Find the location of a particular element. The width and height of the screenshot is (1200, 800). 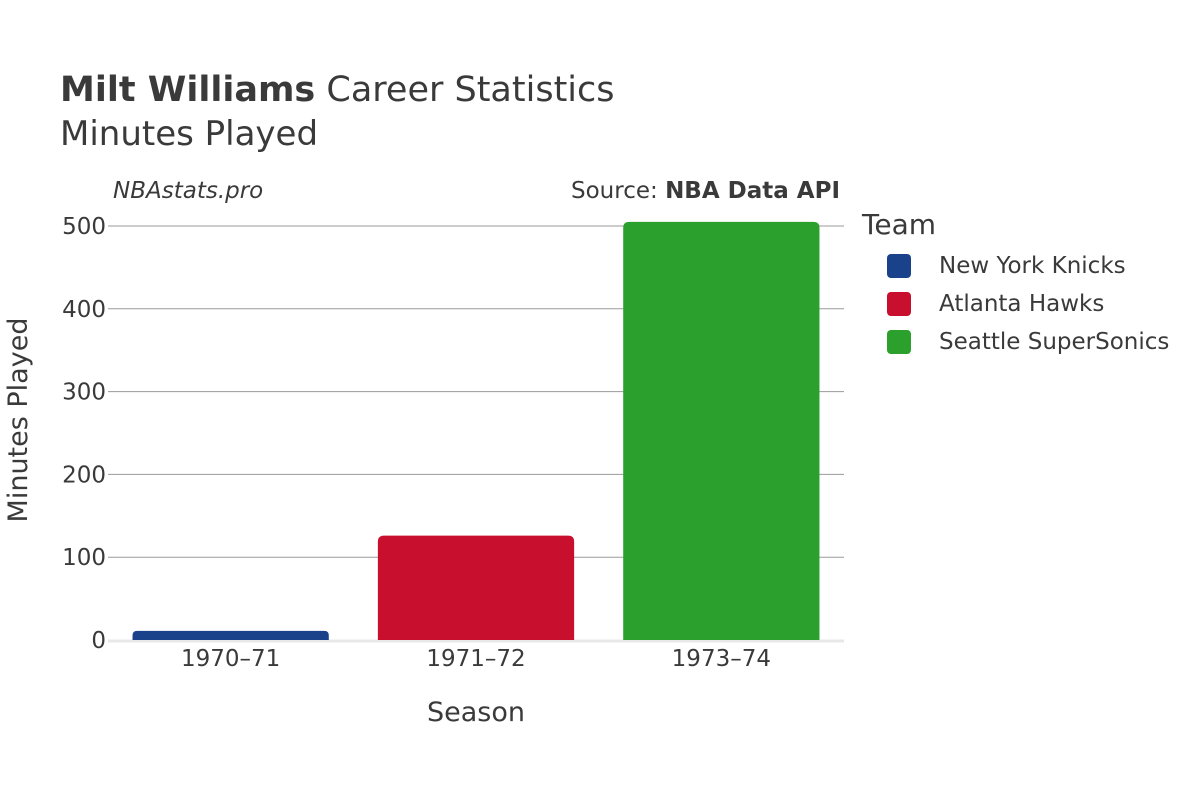

y-axis-label: Minutes Played is located at coordinates (18, 420).